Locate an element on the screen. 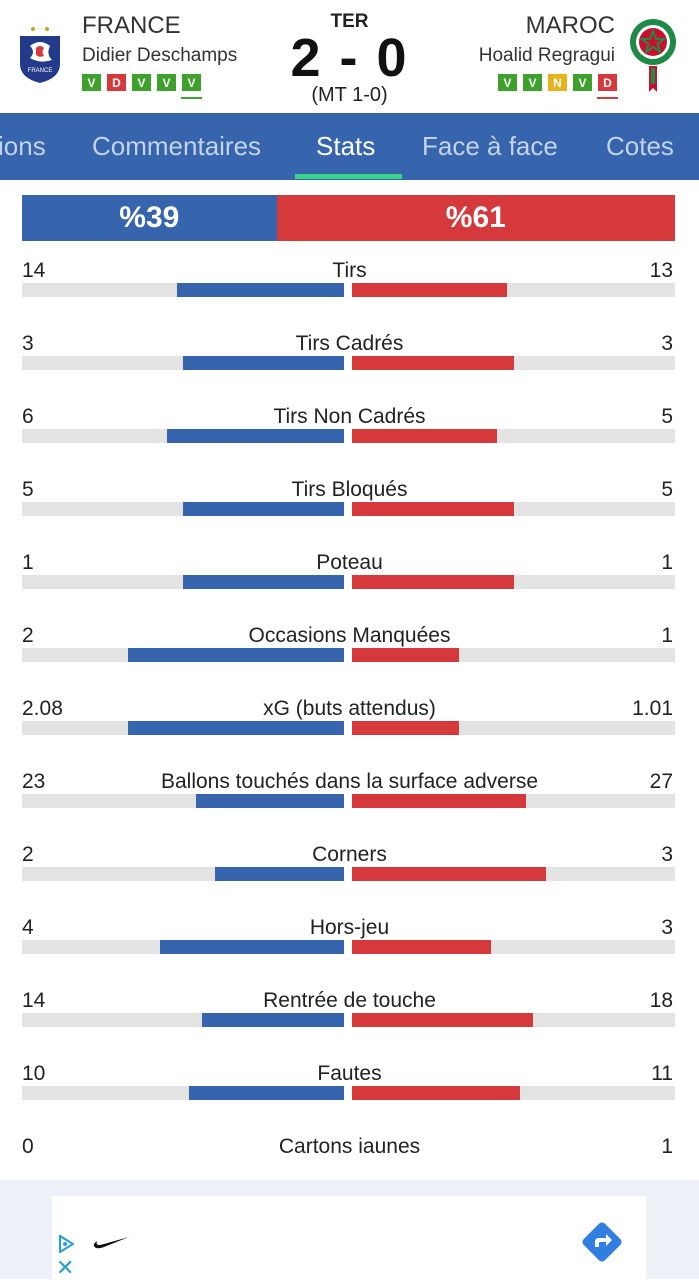  stat-row: 0 Cartons iaunes 1 is located at coordinates (349, 1171).